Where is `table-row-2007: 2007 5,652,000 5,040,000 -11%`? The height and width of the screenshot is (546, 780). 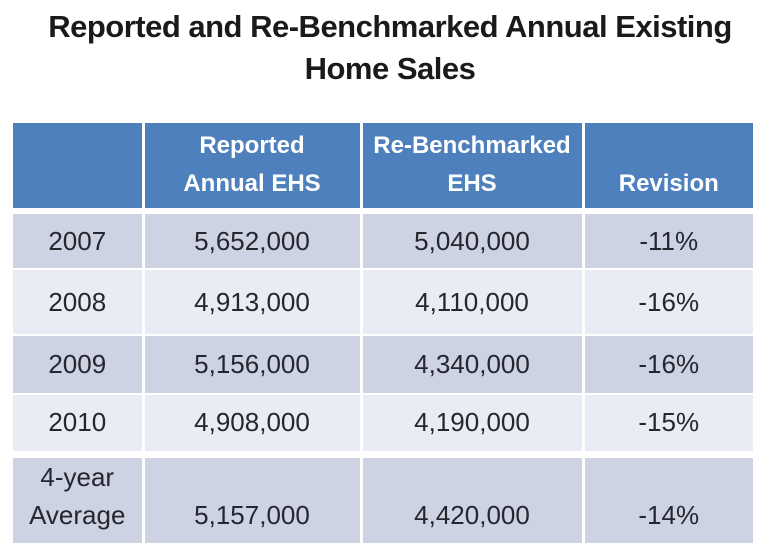 table-row-2007: 2007 5,652,000 5,040,000 -11% is located at coordinates (383, 238).